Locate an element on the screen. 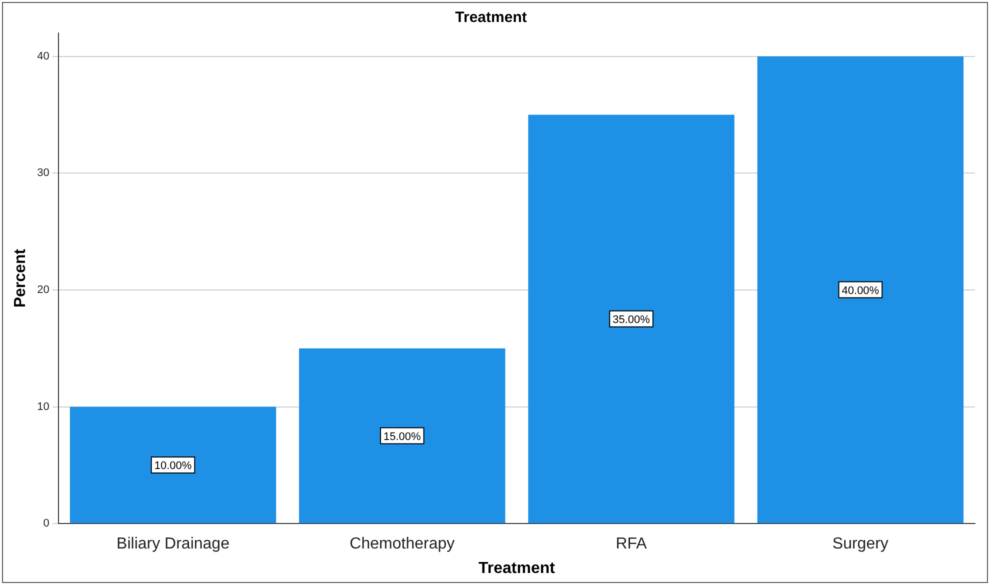  y-tick-label: 30 is located at coordinates (43, 173).